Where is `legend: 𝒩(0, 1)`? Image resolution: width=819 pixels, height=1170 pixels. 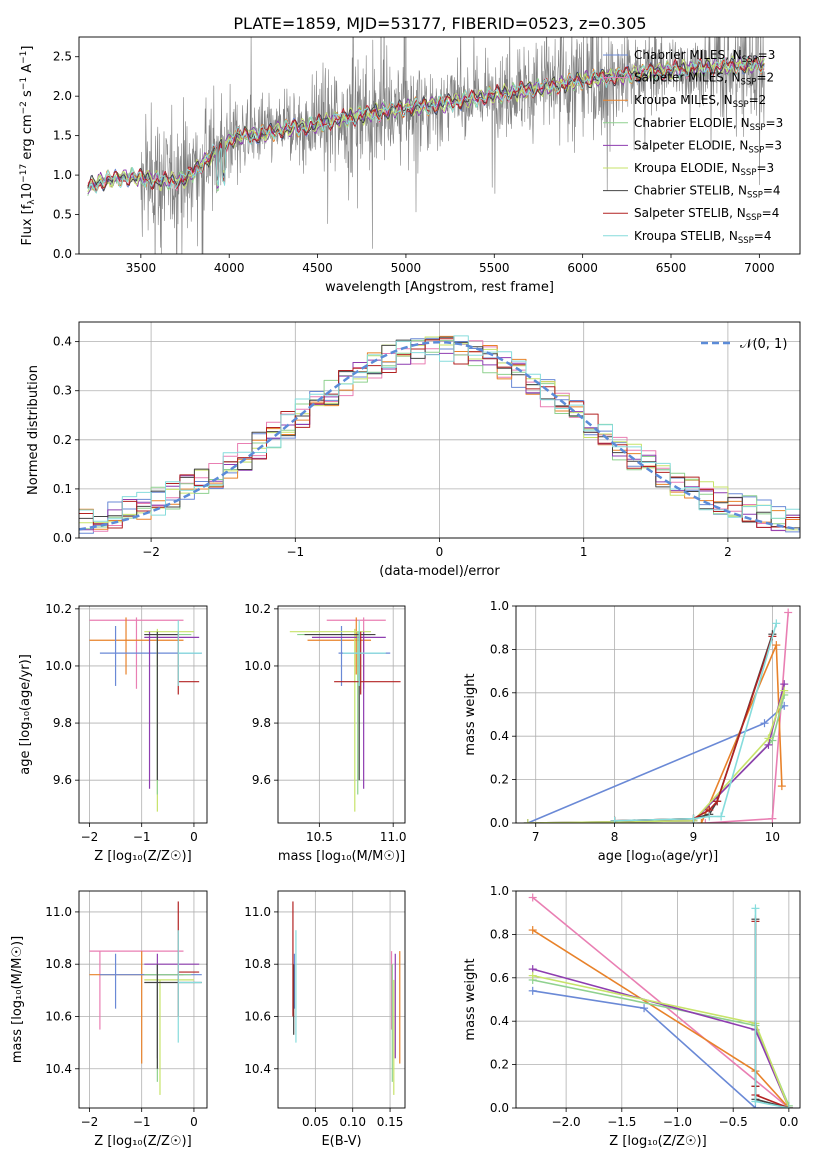
legend: 𝒩(0, 1) is located at coordinates (744, 344).